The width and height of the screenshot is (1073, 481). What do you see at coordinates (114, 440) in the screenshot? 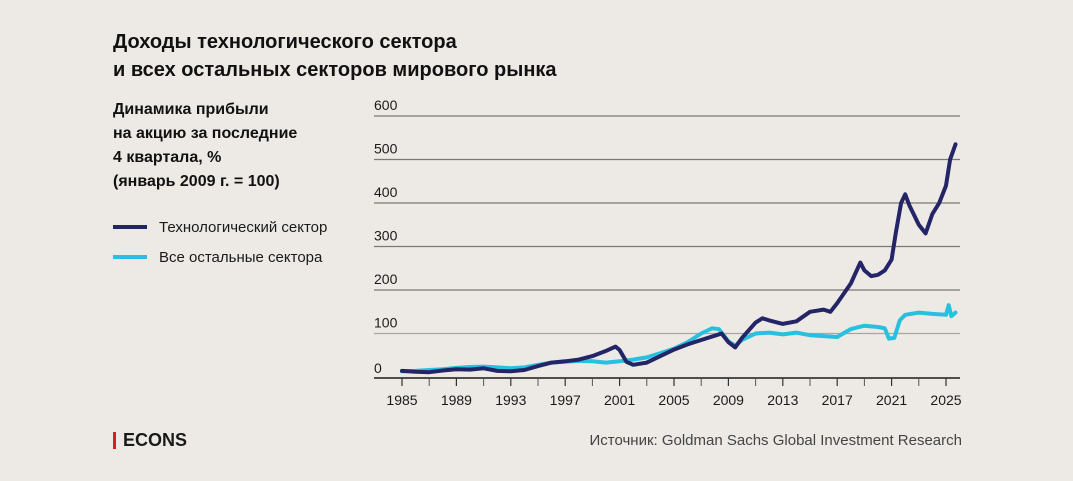
I see `brand-accent-bar` at bounding box center [114, 440].